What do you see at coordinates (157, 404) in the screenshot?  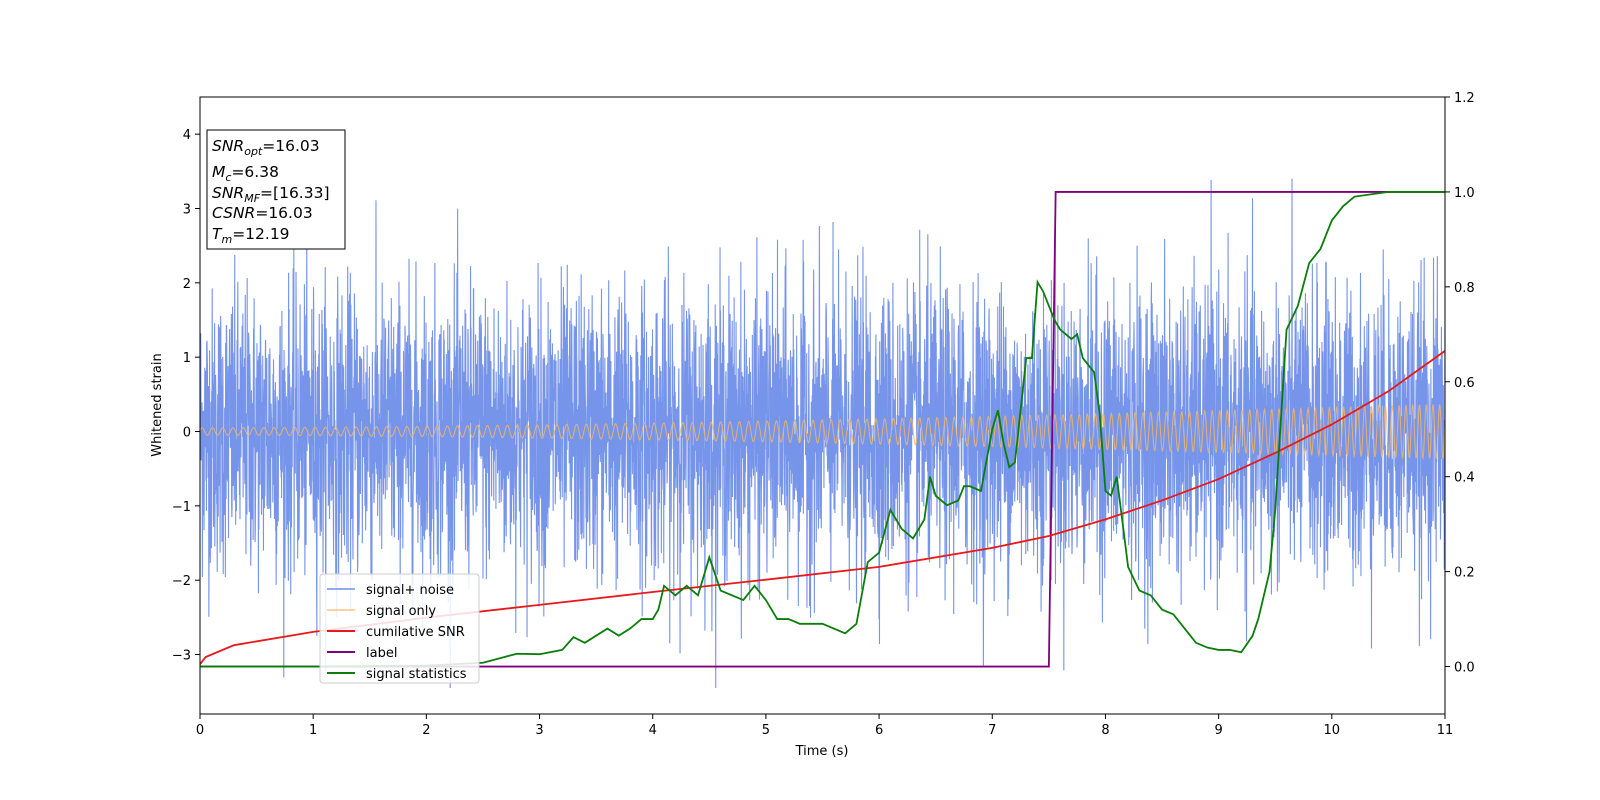 I see `y-axis-label: Whitened strain` at bounding box center [157, 404].